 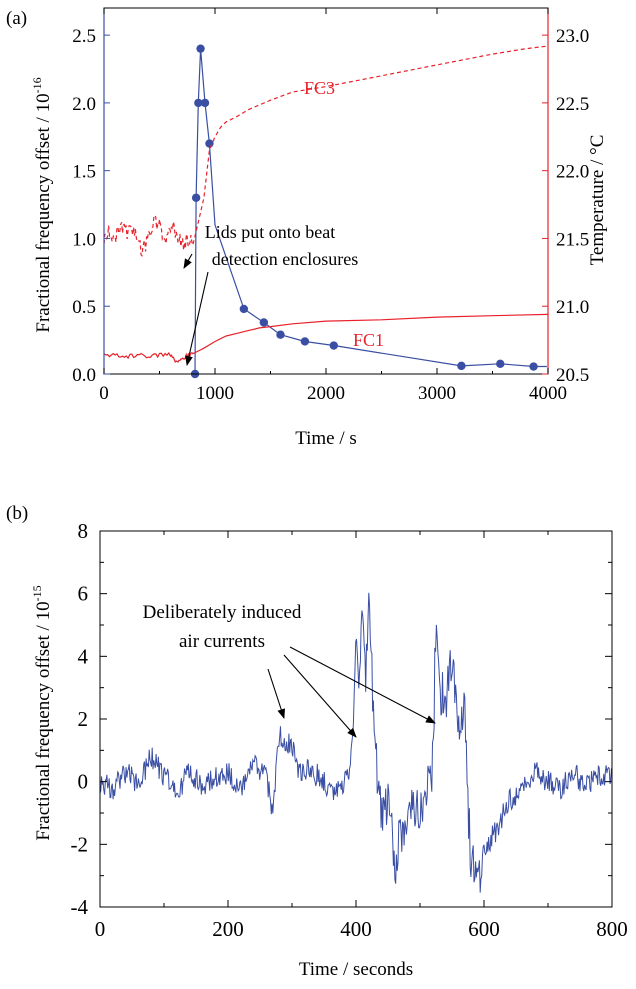 I want to click on series-fc1-temperature-line, so click(x=326, y=338).